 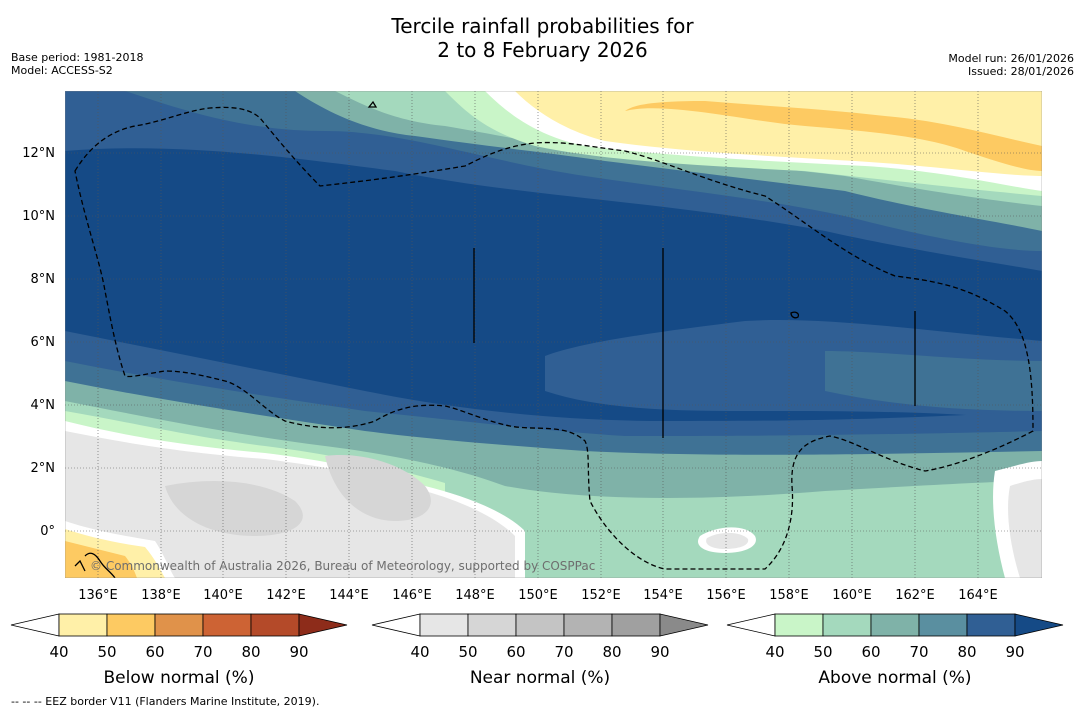 What do you see at coordinates (1011, 58) in the screenshot?
I see `model-run: Model run: 26/01/2026` at bounding box center [1011, 58].